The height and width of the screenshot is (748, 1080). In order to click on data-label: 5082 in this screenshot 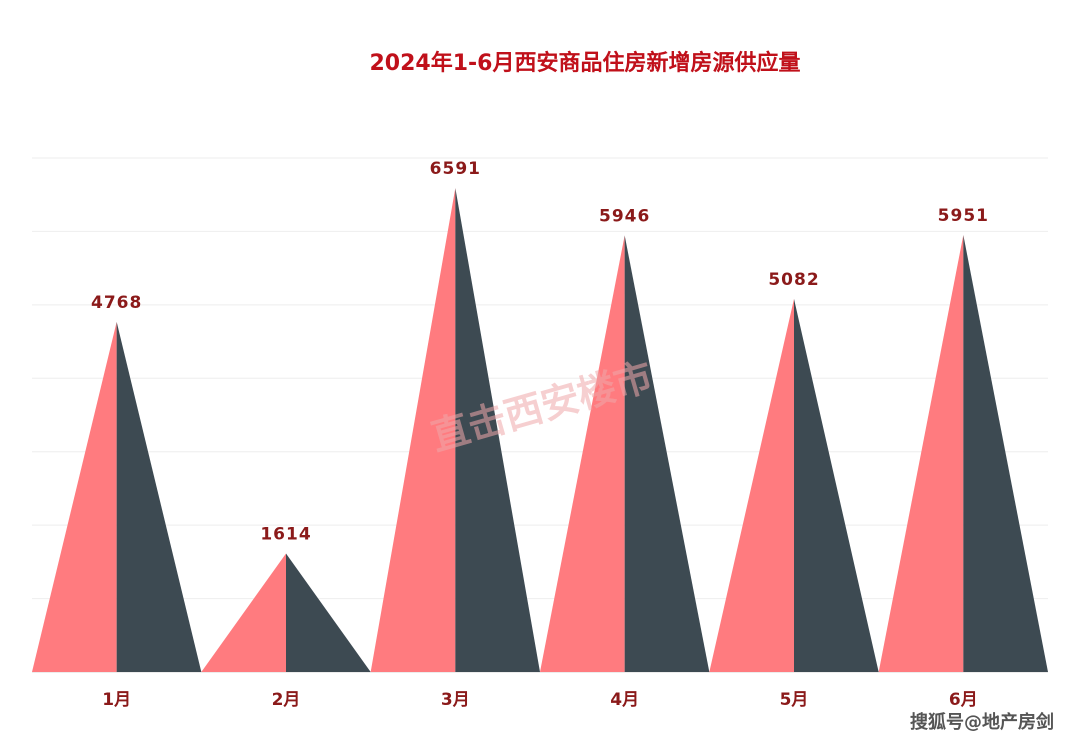, I will do `click(793, 280)`.